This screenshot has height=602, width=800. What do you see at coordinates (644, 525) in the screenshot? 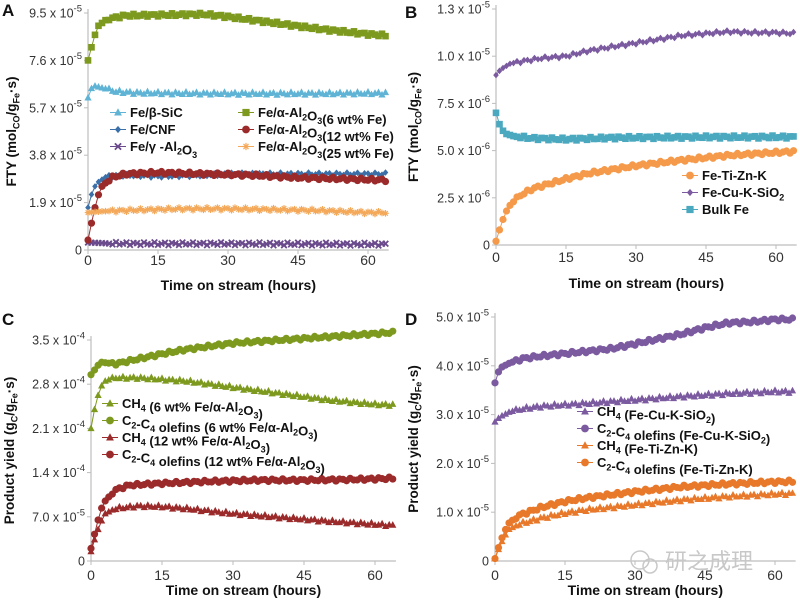
I see `series-ch4-fe-ti-zn-k-` at bounding box center [644, 525].